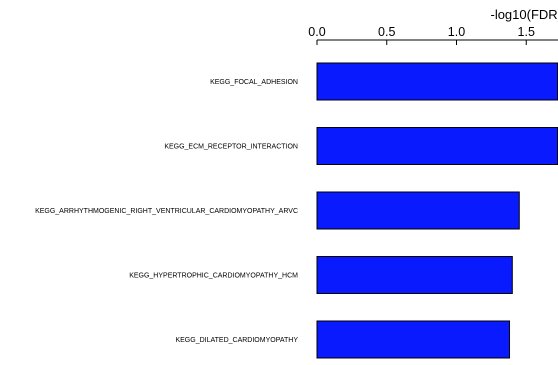 The width and height of the screenshot is (558, 365). I want to click on x-tick-label: 1.5, so click(526, 32).